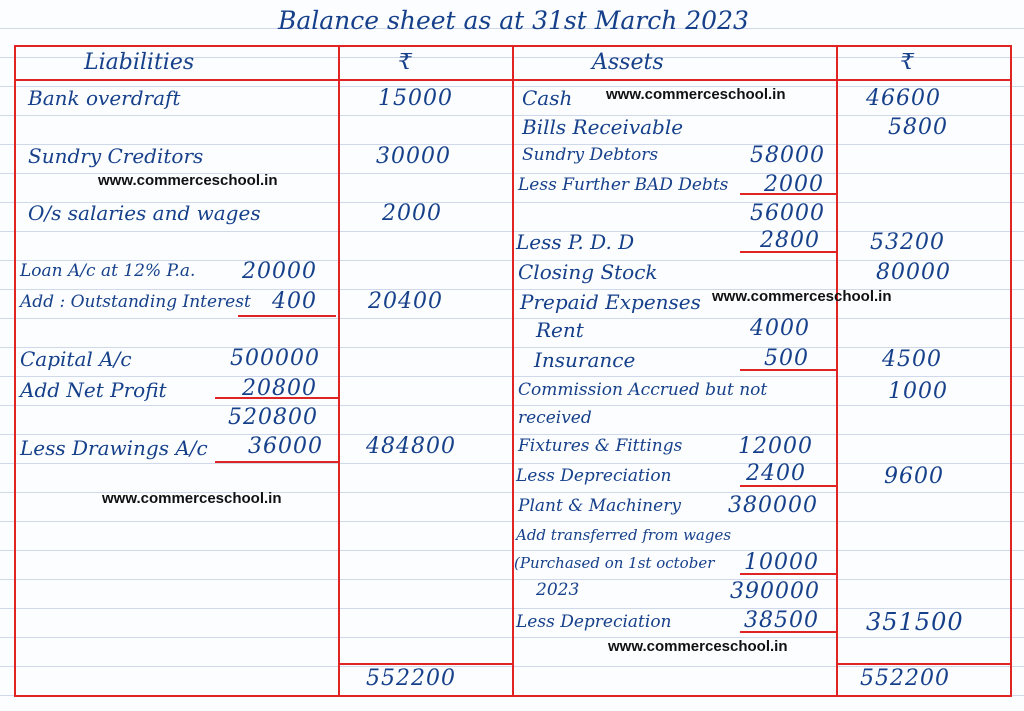 This screenshot has width=1024, height=711. What do you see at coordinates (116, 156) in the screenshot?
I see `sundry-creditors-label: Sundry Creditors` at bounding box center [116, 156].